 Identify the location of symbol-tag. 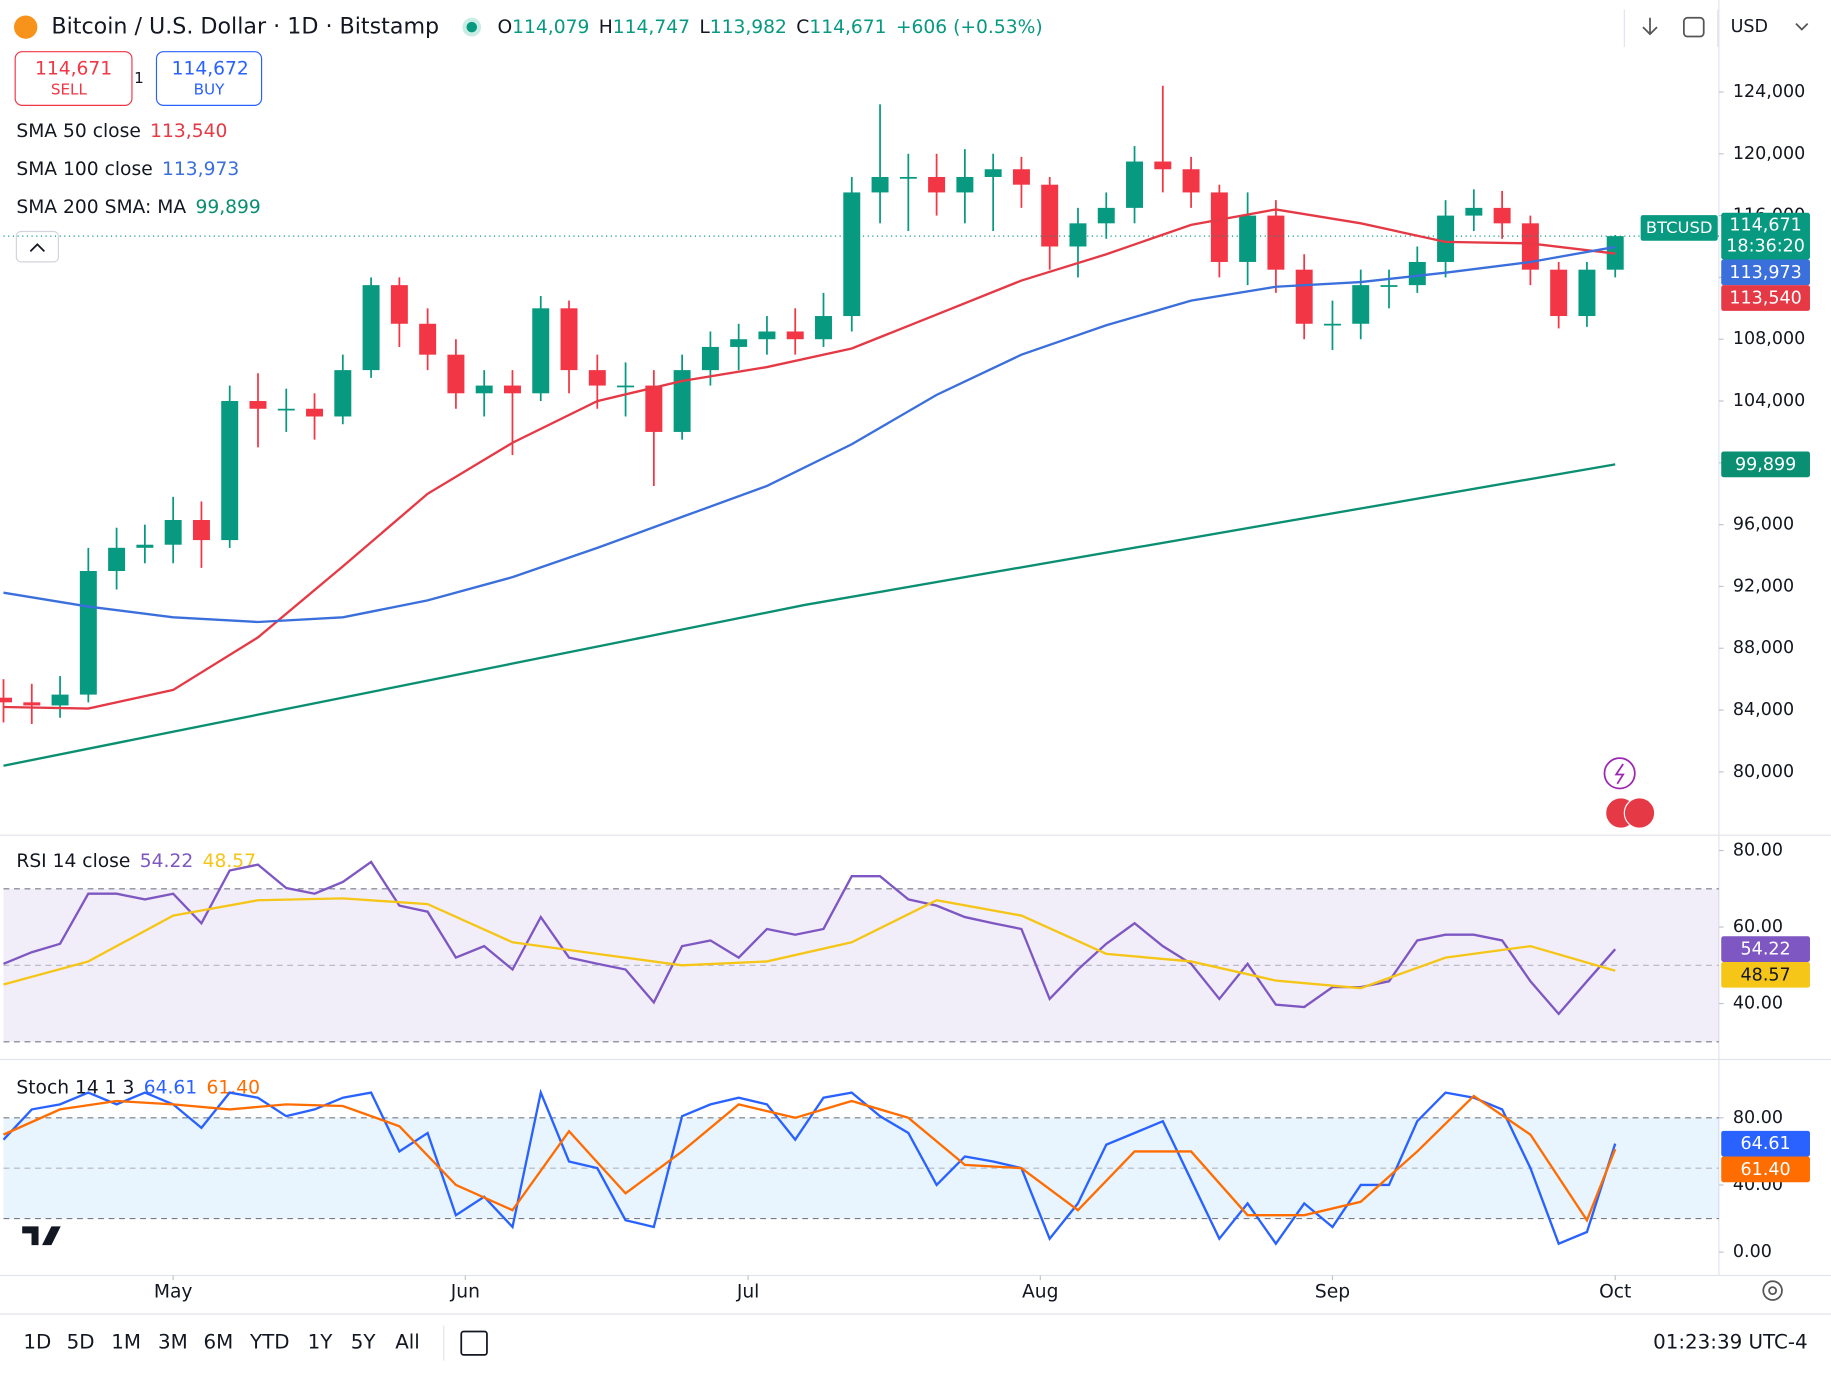
(1679, 228).